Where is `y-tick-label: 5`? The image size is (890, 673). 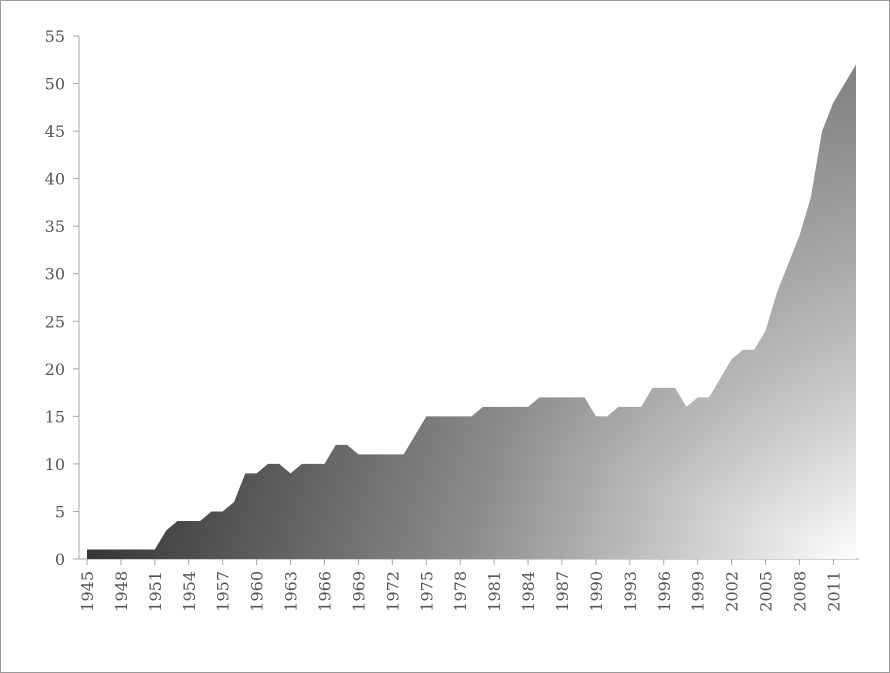 y-tick-label: 5 is located at coordinates (60, 511).